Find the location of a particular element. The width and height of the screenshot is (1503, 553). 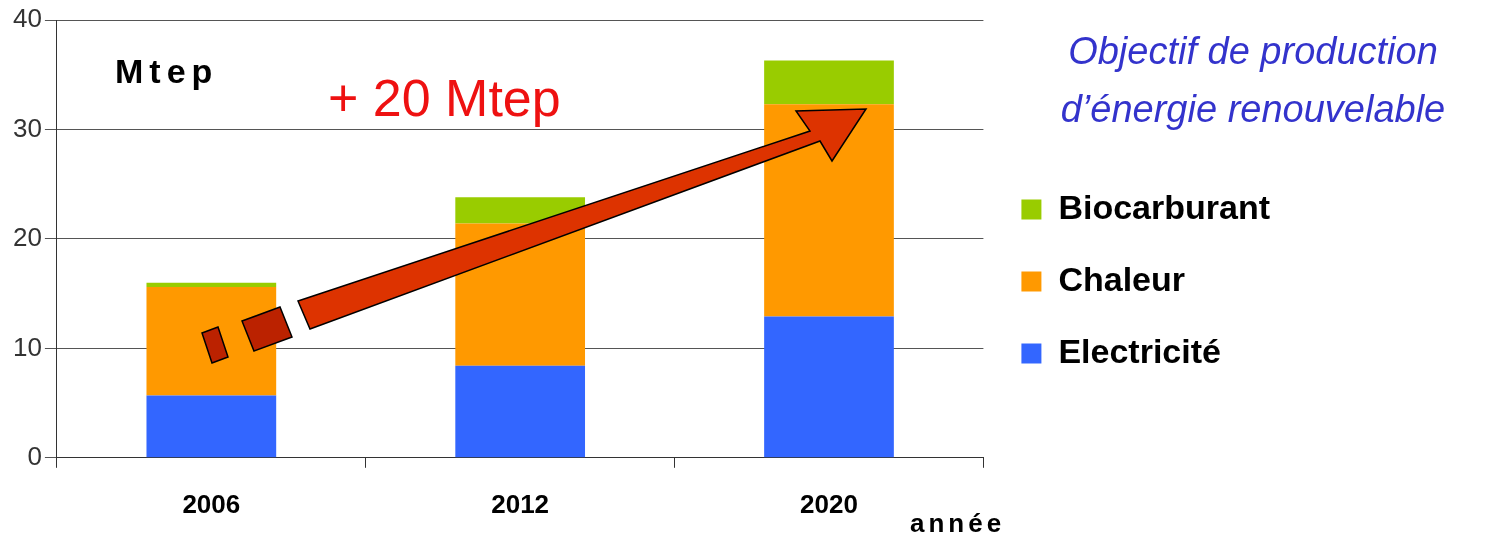

y-tick-label: 10 is located at coordinates (27, 346).